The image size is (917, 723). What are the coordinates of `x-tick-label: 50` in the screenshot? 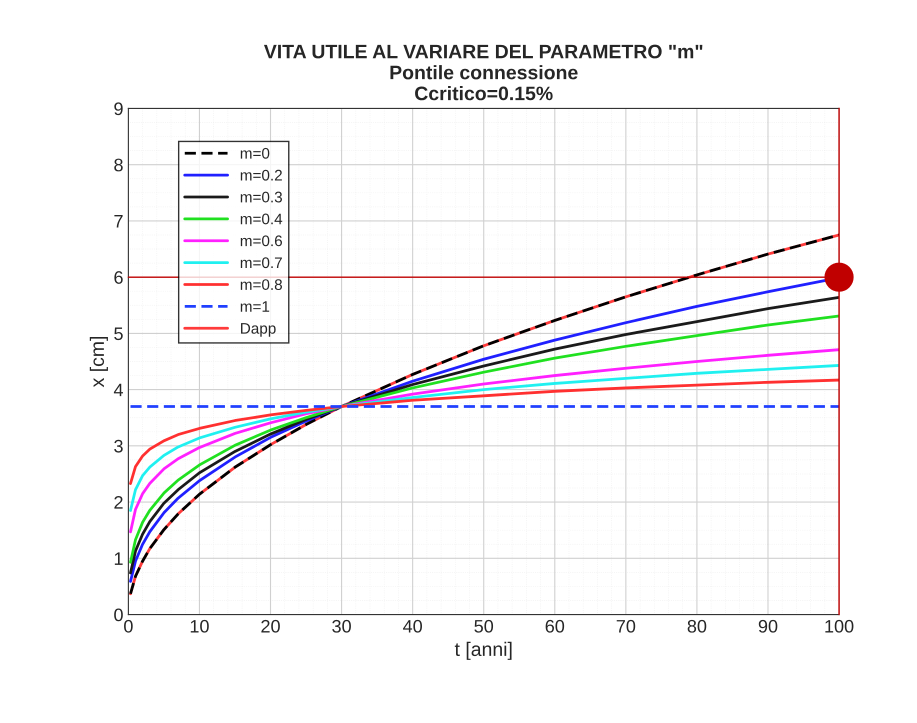 It's located at (484, 626).